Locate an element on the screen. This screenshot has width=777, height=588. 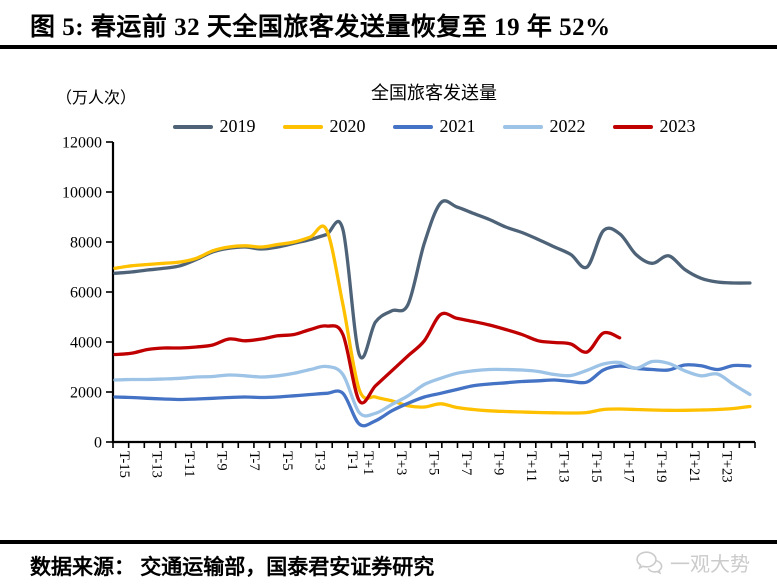
footer-divider is located at coordinates (388, 542).